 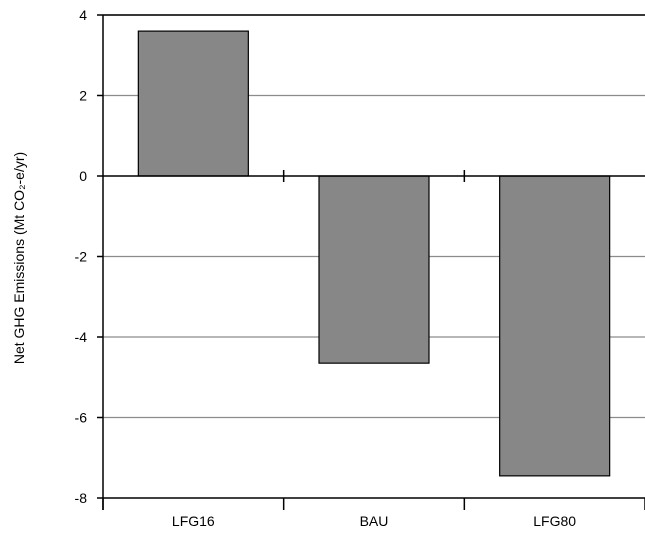 I want to click on y-tick-label-4: -4, so click(x=81, y=337).